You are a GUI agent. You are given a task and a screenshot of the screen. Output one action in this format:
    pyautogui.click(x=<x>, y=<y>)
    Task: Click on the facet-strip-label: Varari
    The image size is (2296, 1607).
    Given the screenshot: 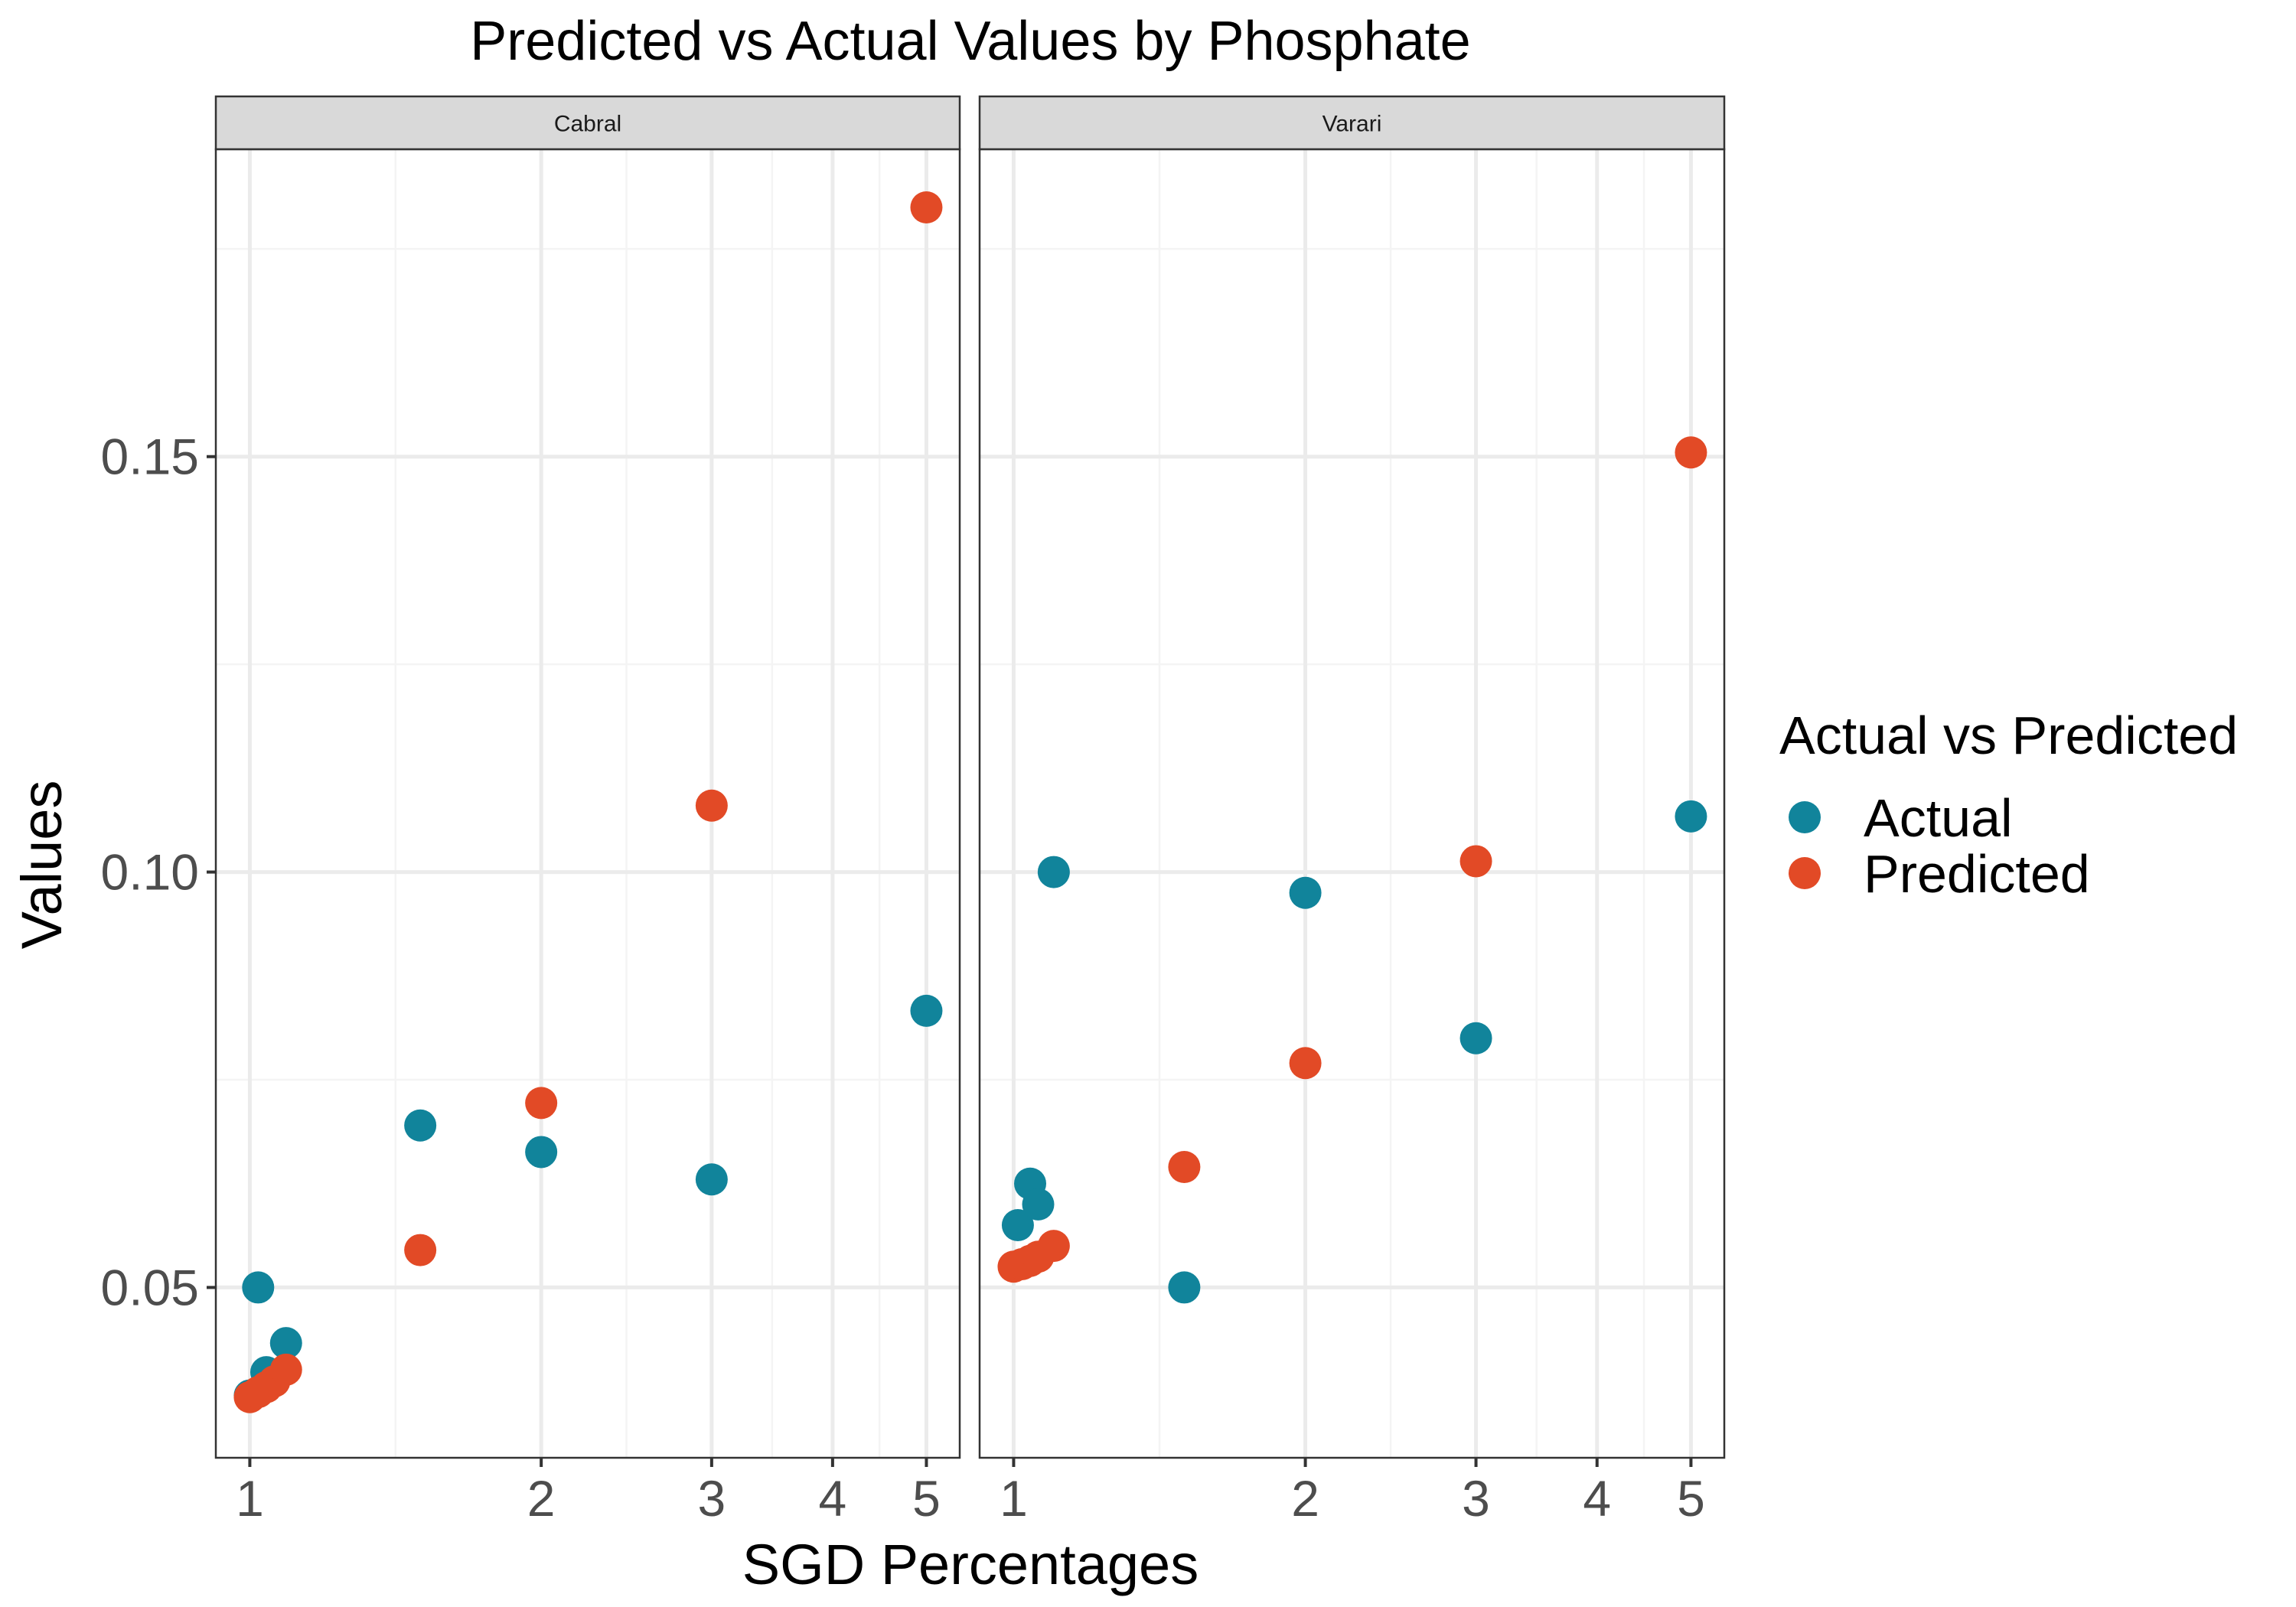 What is the action you would take?
    pyautogui.click(x=1352, y=125)
    